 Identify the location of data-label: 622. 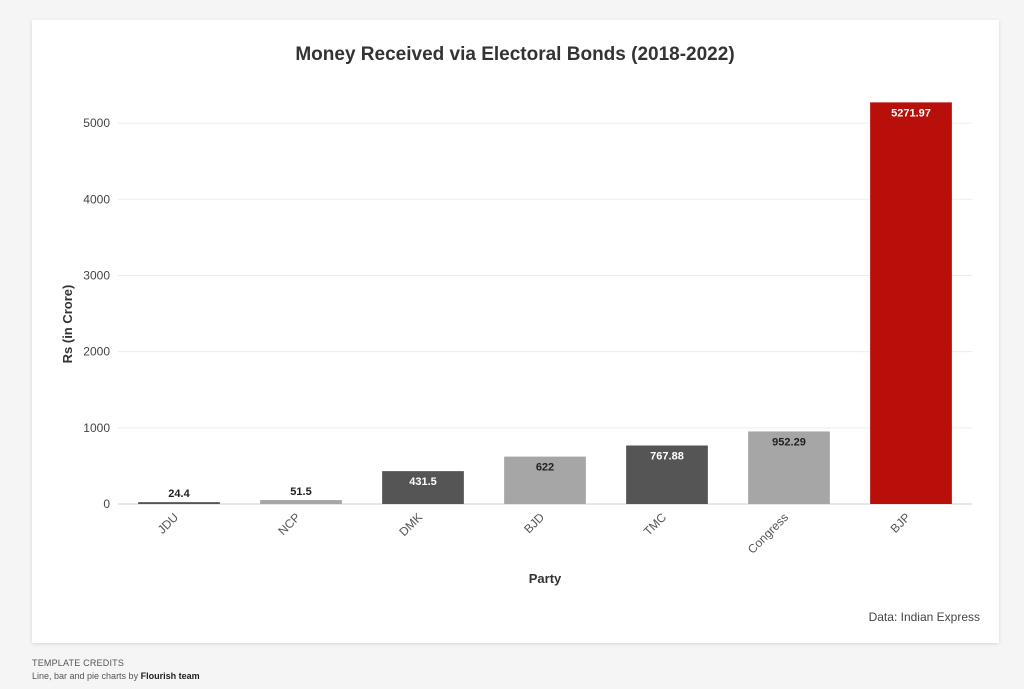
(545, 468).